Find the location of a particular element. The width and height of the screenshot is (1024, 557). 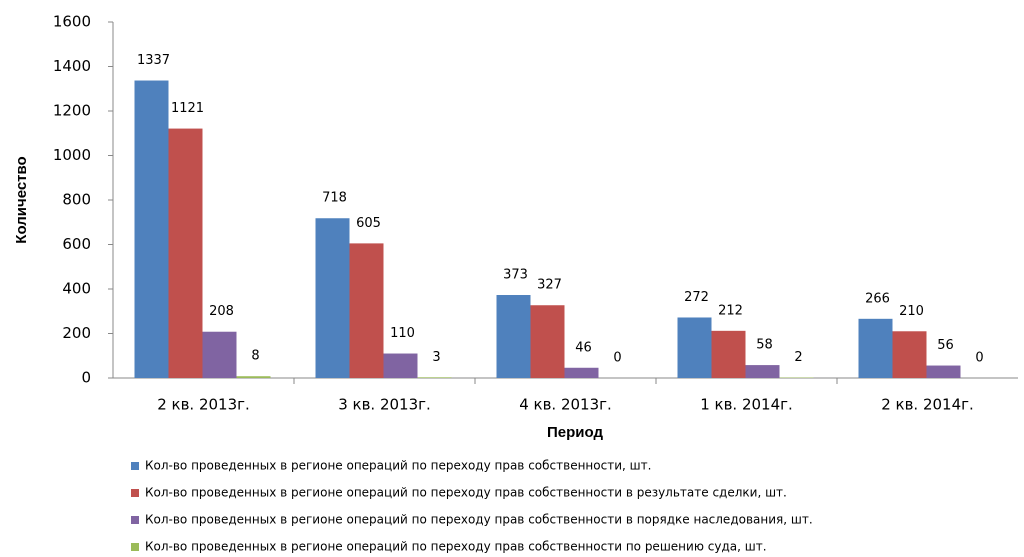

value-label: 212 is located at coordinates (730, 310).